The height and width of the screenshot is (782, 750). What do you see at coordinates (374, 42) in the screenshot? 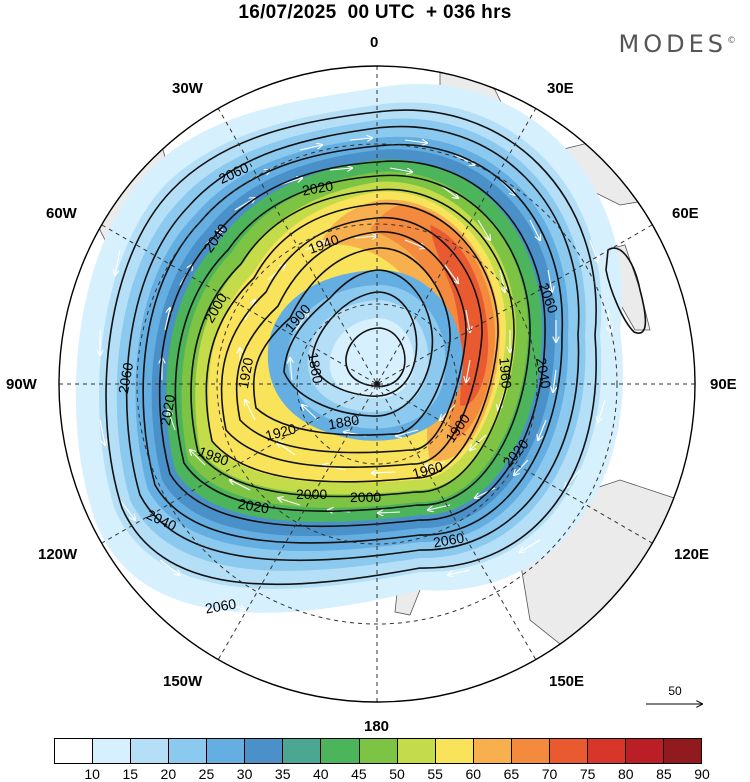
I see `lon-label-0: 0` at bounding box center [374, 42].